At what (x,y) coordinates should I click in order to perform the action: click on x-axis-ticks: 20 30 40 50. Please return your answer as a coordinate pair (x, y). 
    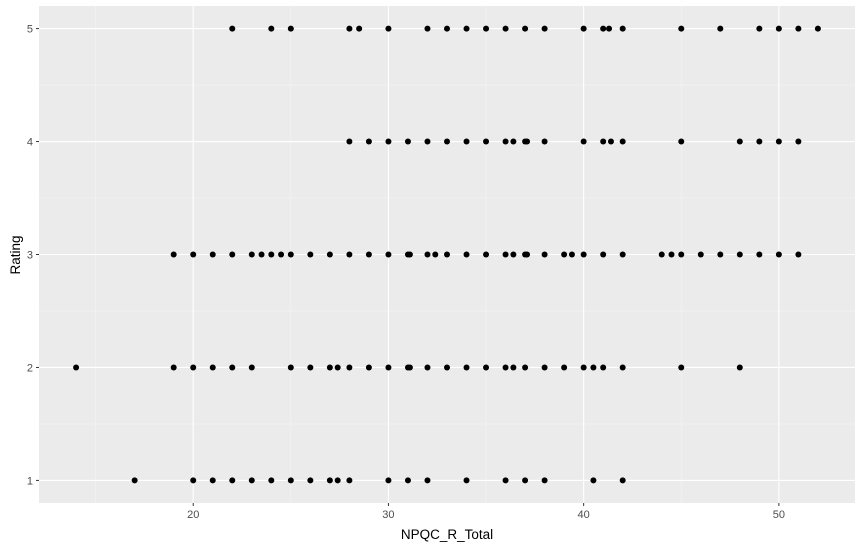
    Looking at the image, I should click on (486, 512).